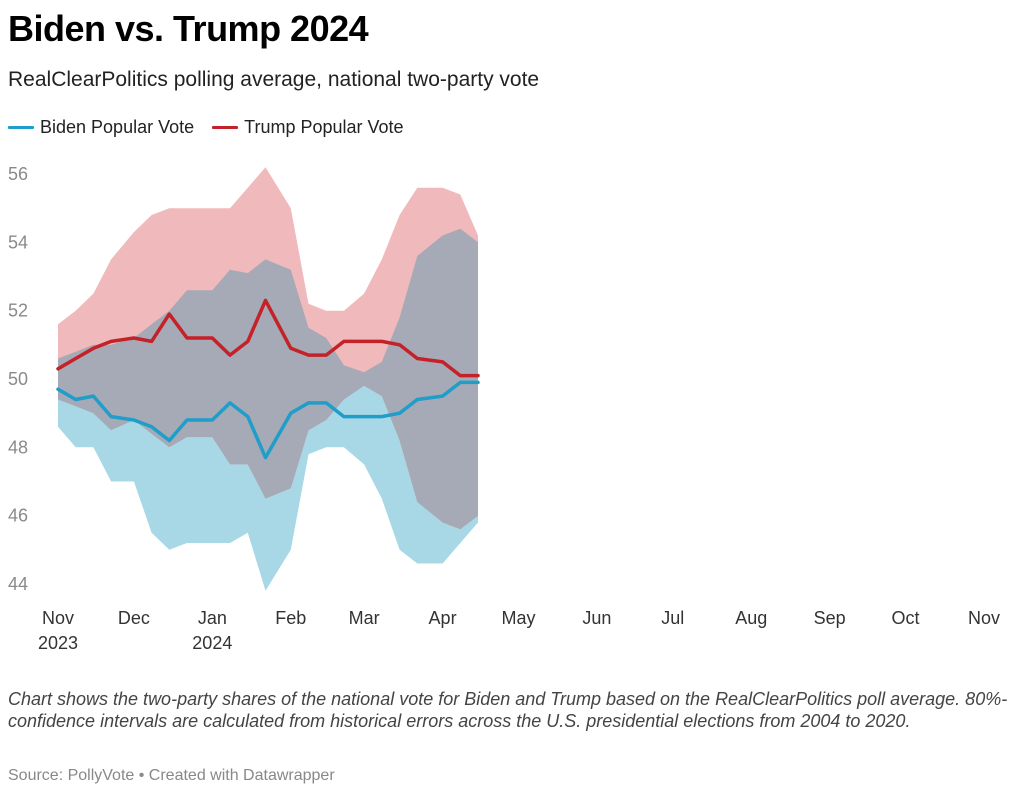 The height and width of the screenshot is (797, 1024). Describe the element at coordinates (18, 379) in the screenshot. I see `y-tick-label-50: 50` at that location.